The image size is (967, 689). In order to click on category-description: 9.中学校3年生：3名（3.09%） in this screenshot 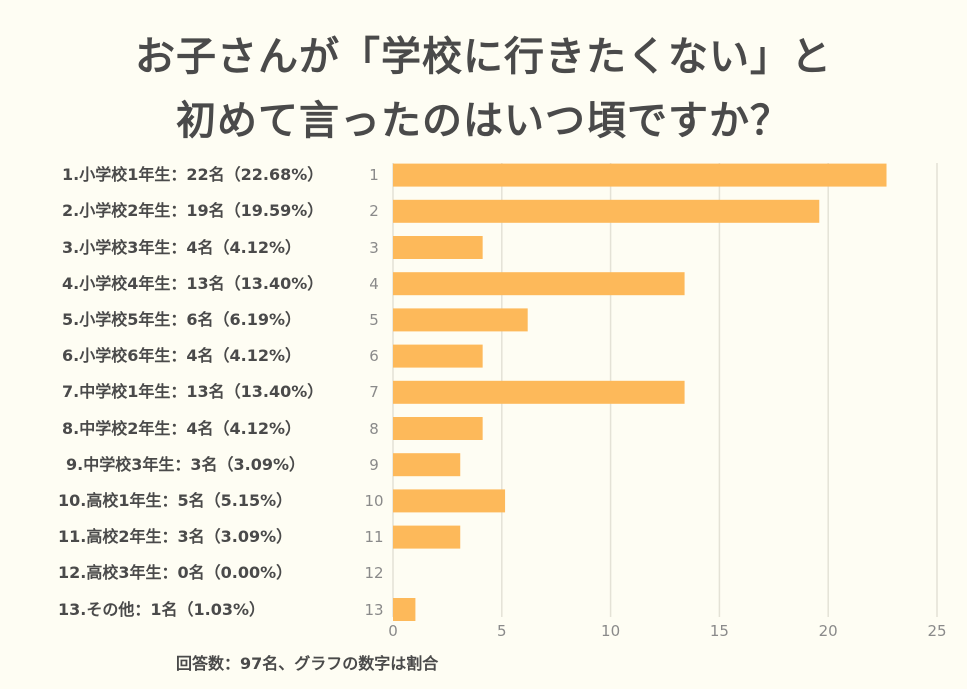, I will do `click(185, 464)`.